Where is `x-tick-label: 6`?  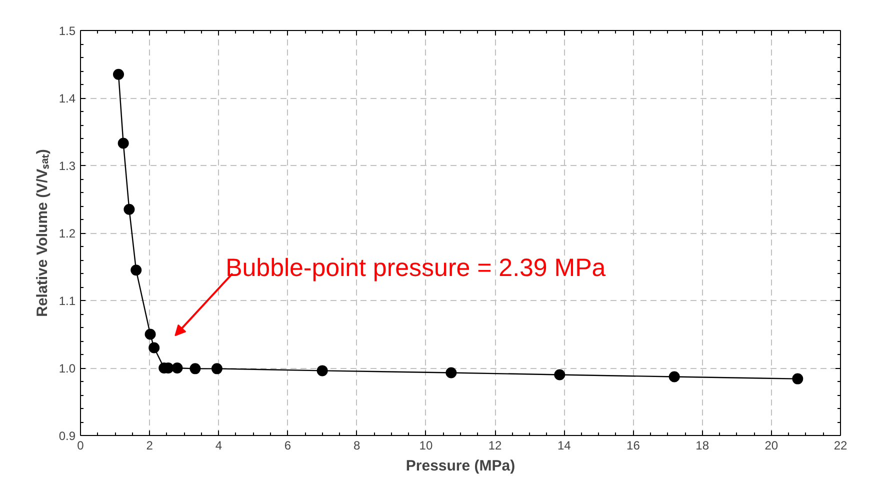 x-tick-label: 6 is located at coordinates (288, 445).